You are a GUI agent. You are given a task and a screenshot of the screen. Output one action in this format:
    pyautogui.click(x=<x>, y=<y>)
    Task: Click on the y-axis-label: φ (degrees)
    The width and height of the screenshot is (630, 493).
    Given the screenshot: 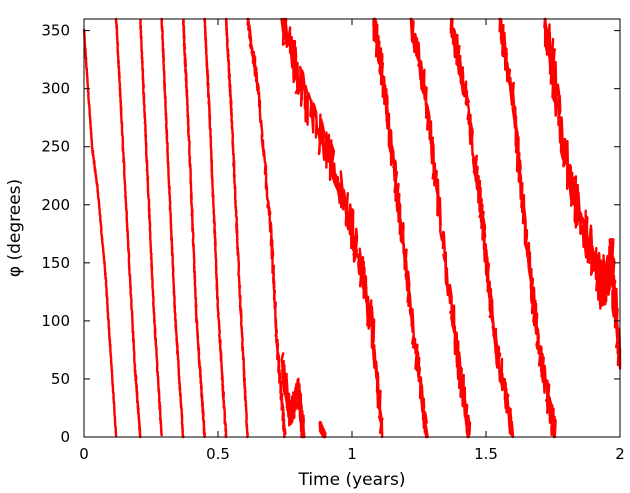 What is the action you would take?
    pyautogui.click(x=15, y=228)
    